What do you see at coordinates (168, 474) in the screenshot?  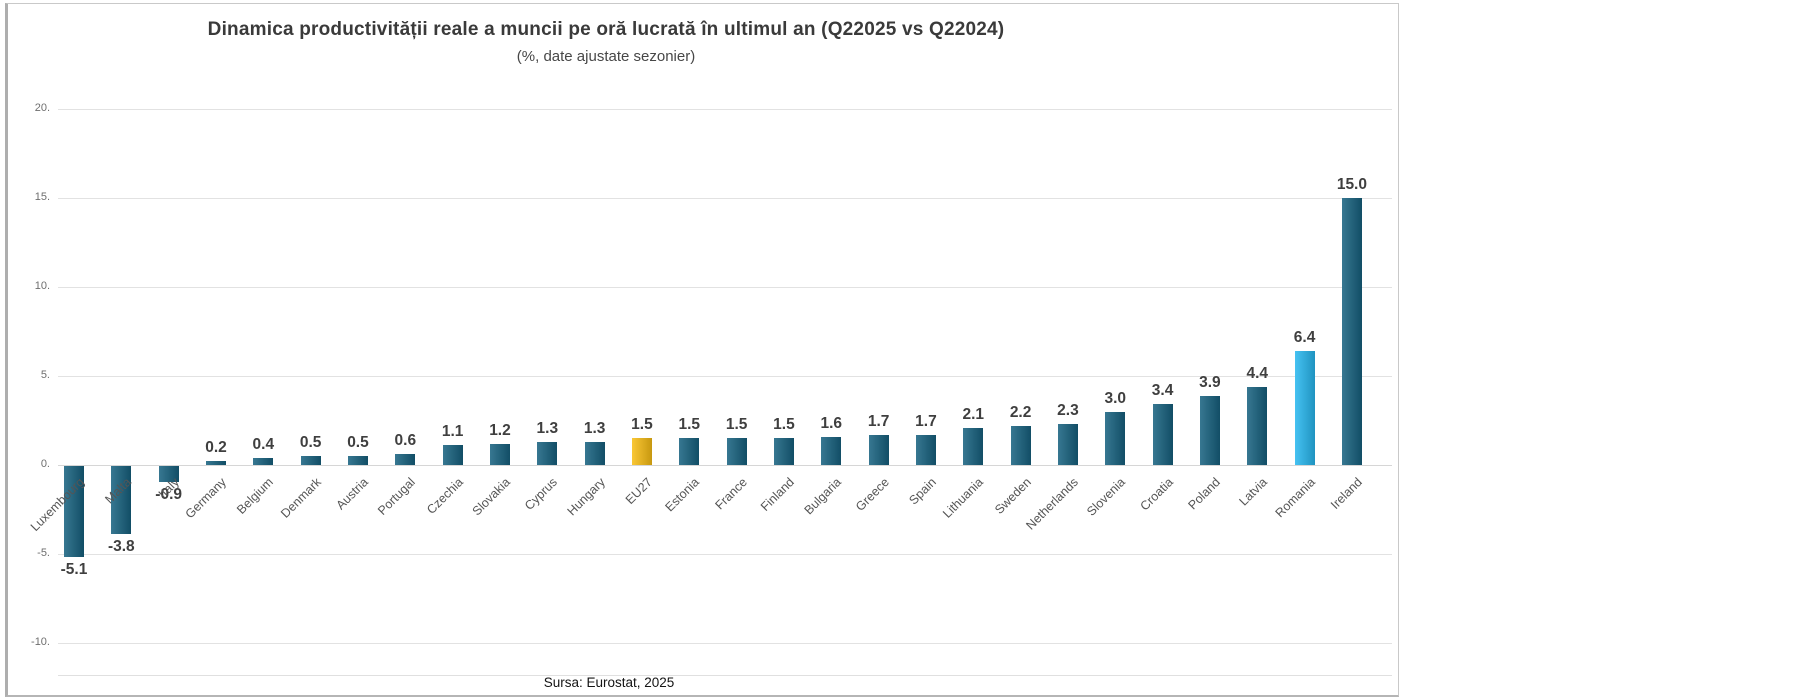 I see `bar-italy` at bounding box center [168, 474].